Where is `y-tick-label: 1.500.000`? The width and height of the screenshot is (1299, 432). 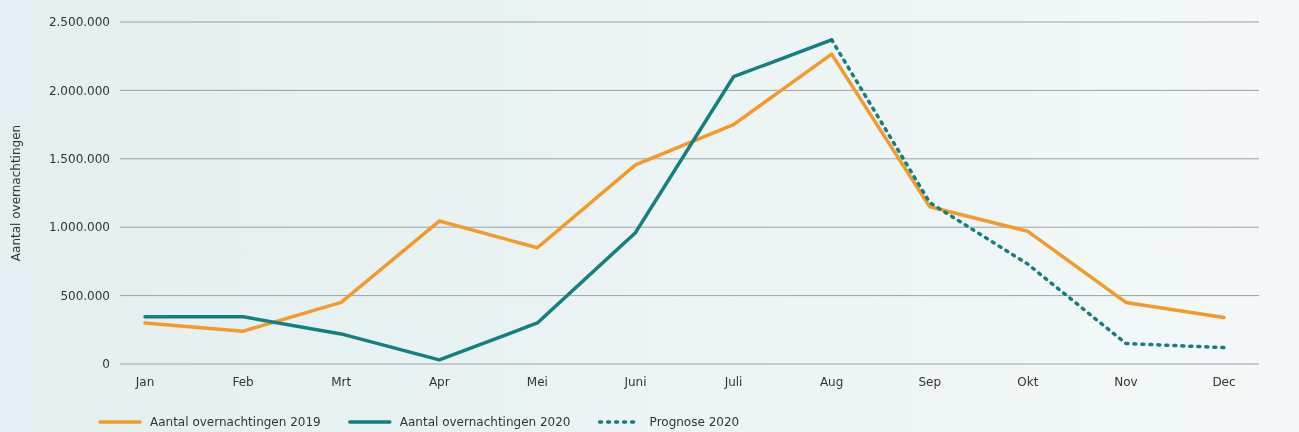 y-tick-label: 1.500.000 is located at coordinates (79, 159).